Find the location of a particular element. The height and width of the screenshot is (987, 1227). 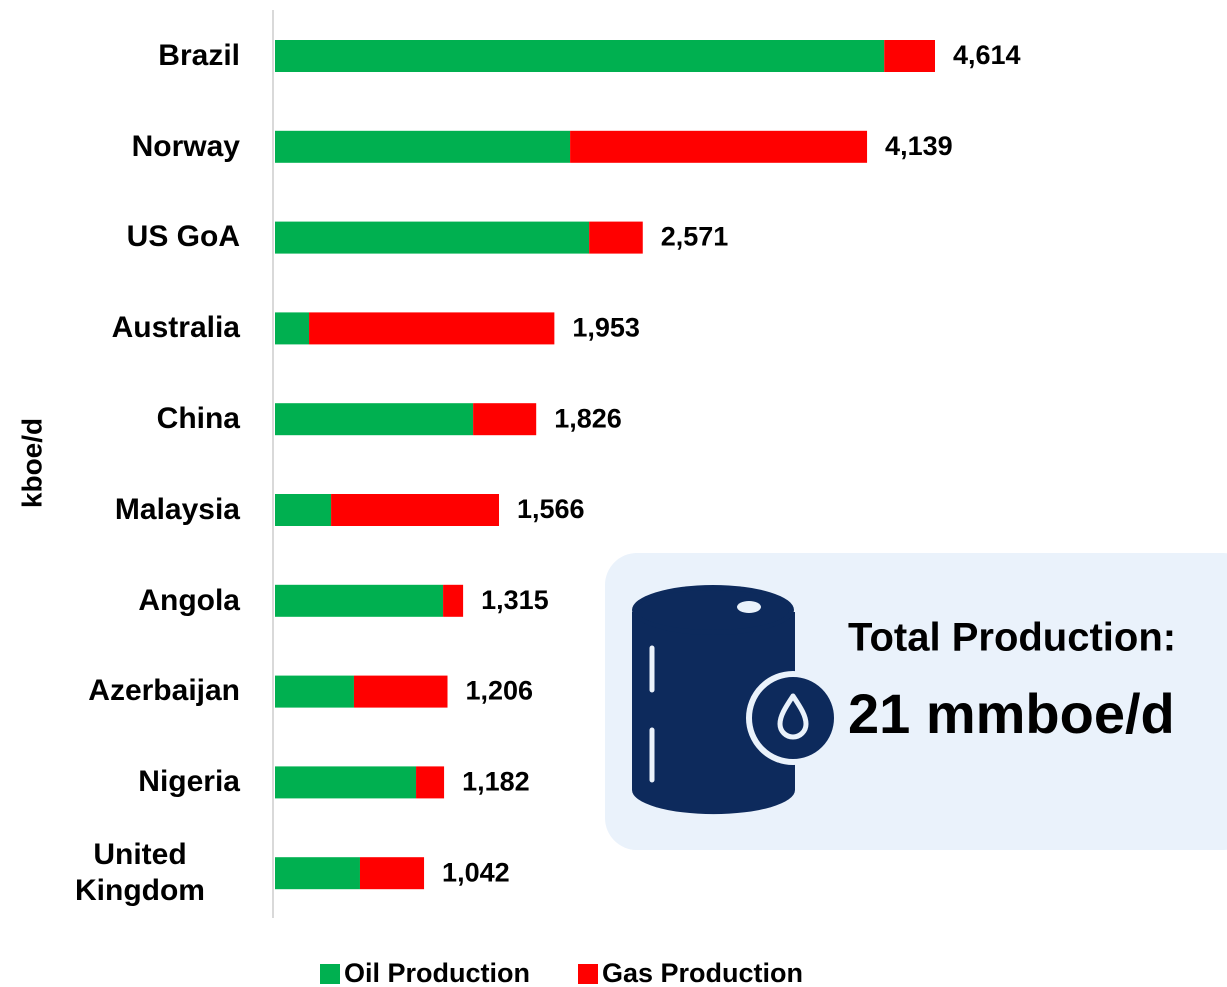

category-label: US GoA is located at coordinates (140, 238).